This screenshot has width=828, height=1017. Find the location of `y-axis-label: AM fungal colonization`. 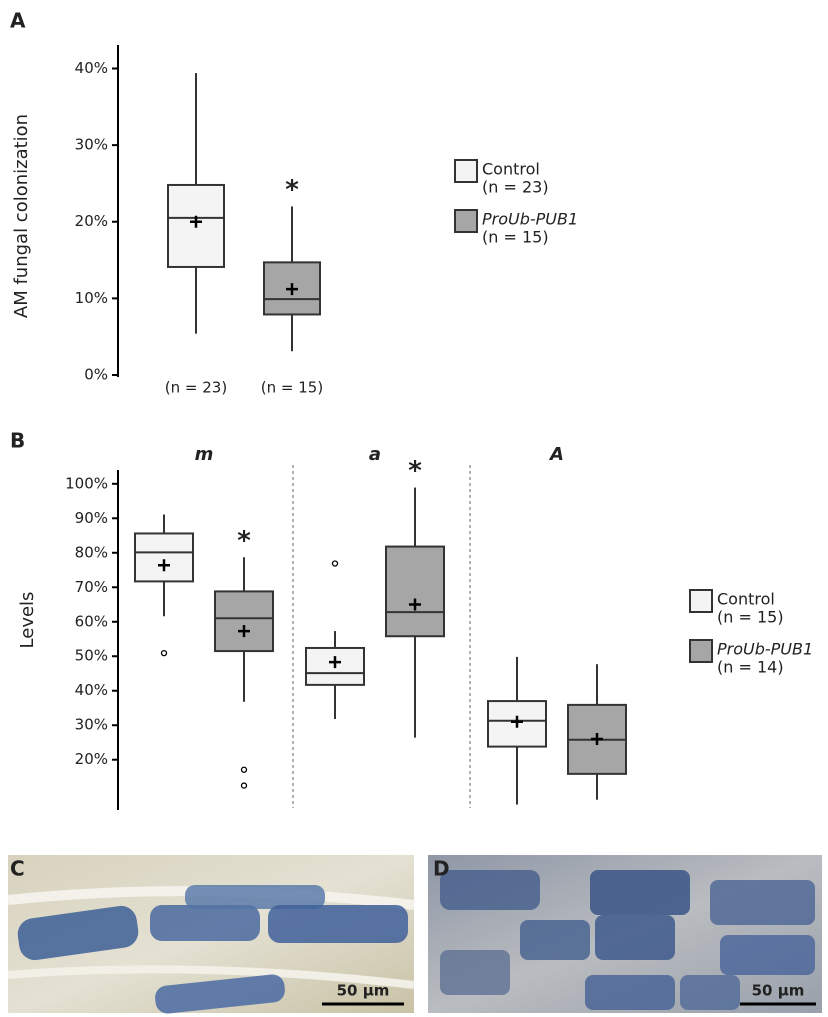

y-axis-label: AM fungal colonization is located at coordinates (21, 216).